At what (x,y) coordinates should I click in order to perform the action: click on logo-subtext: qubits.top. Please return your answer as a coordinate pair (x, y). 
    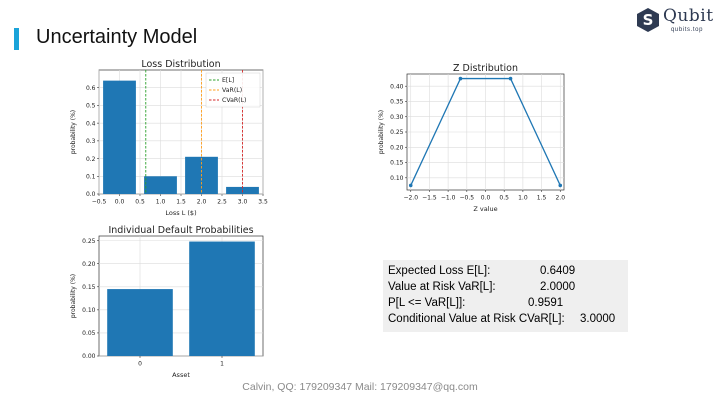
    Looking at the image, I should click on (687, 30).